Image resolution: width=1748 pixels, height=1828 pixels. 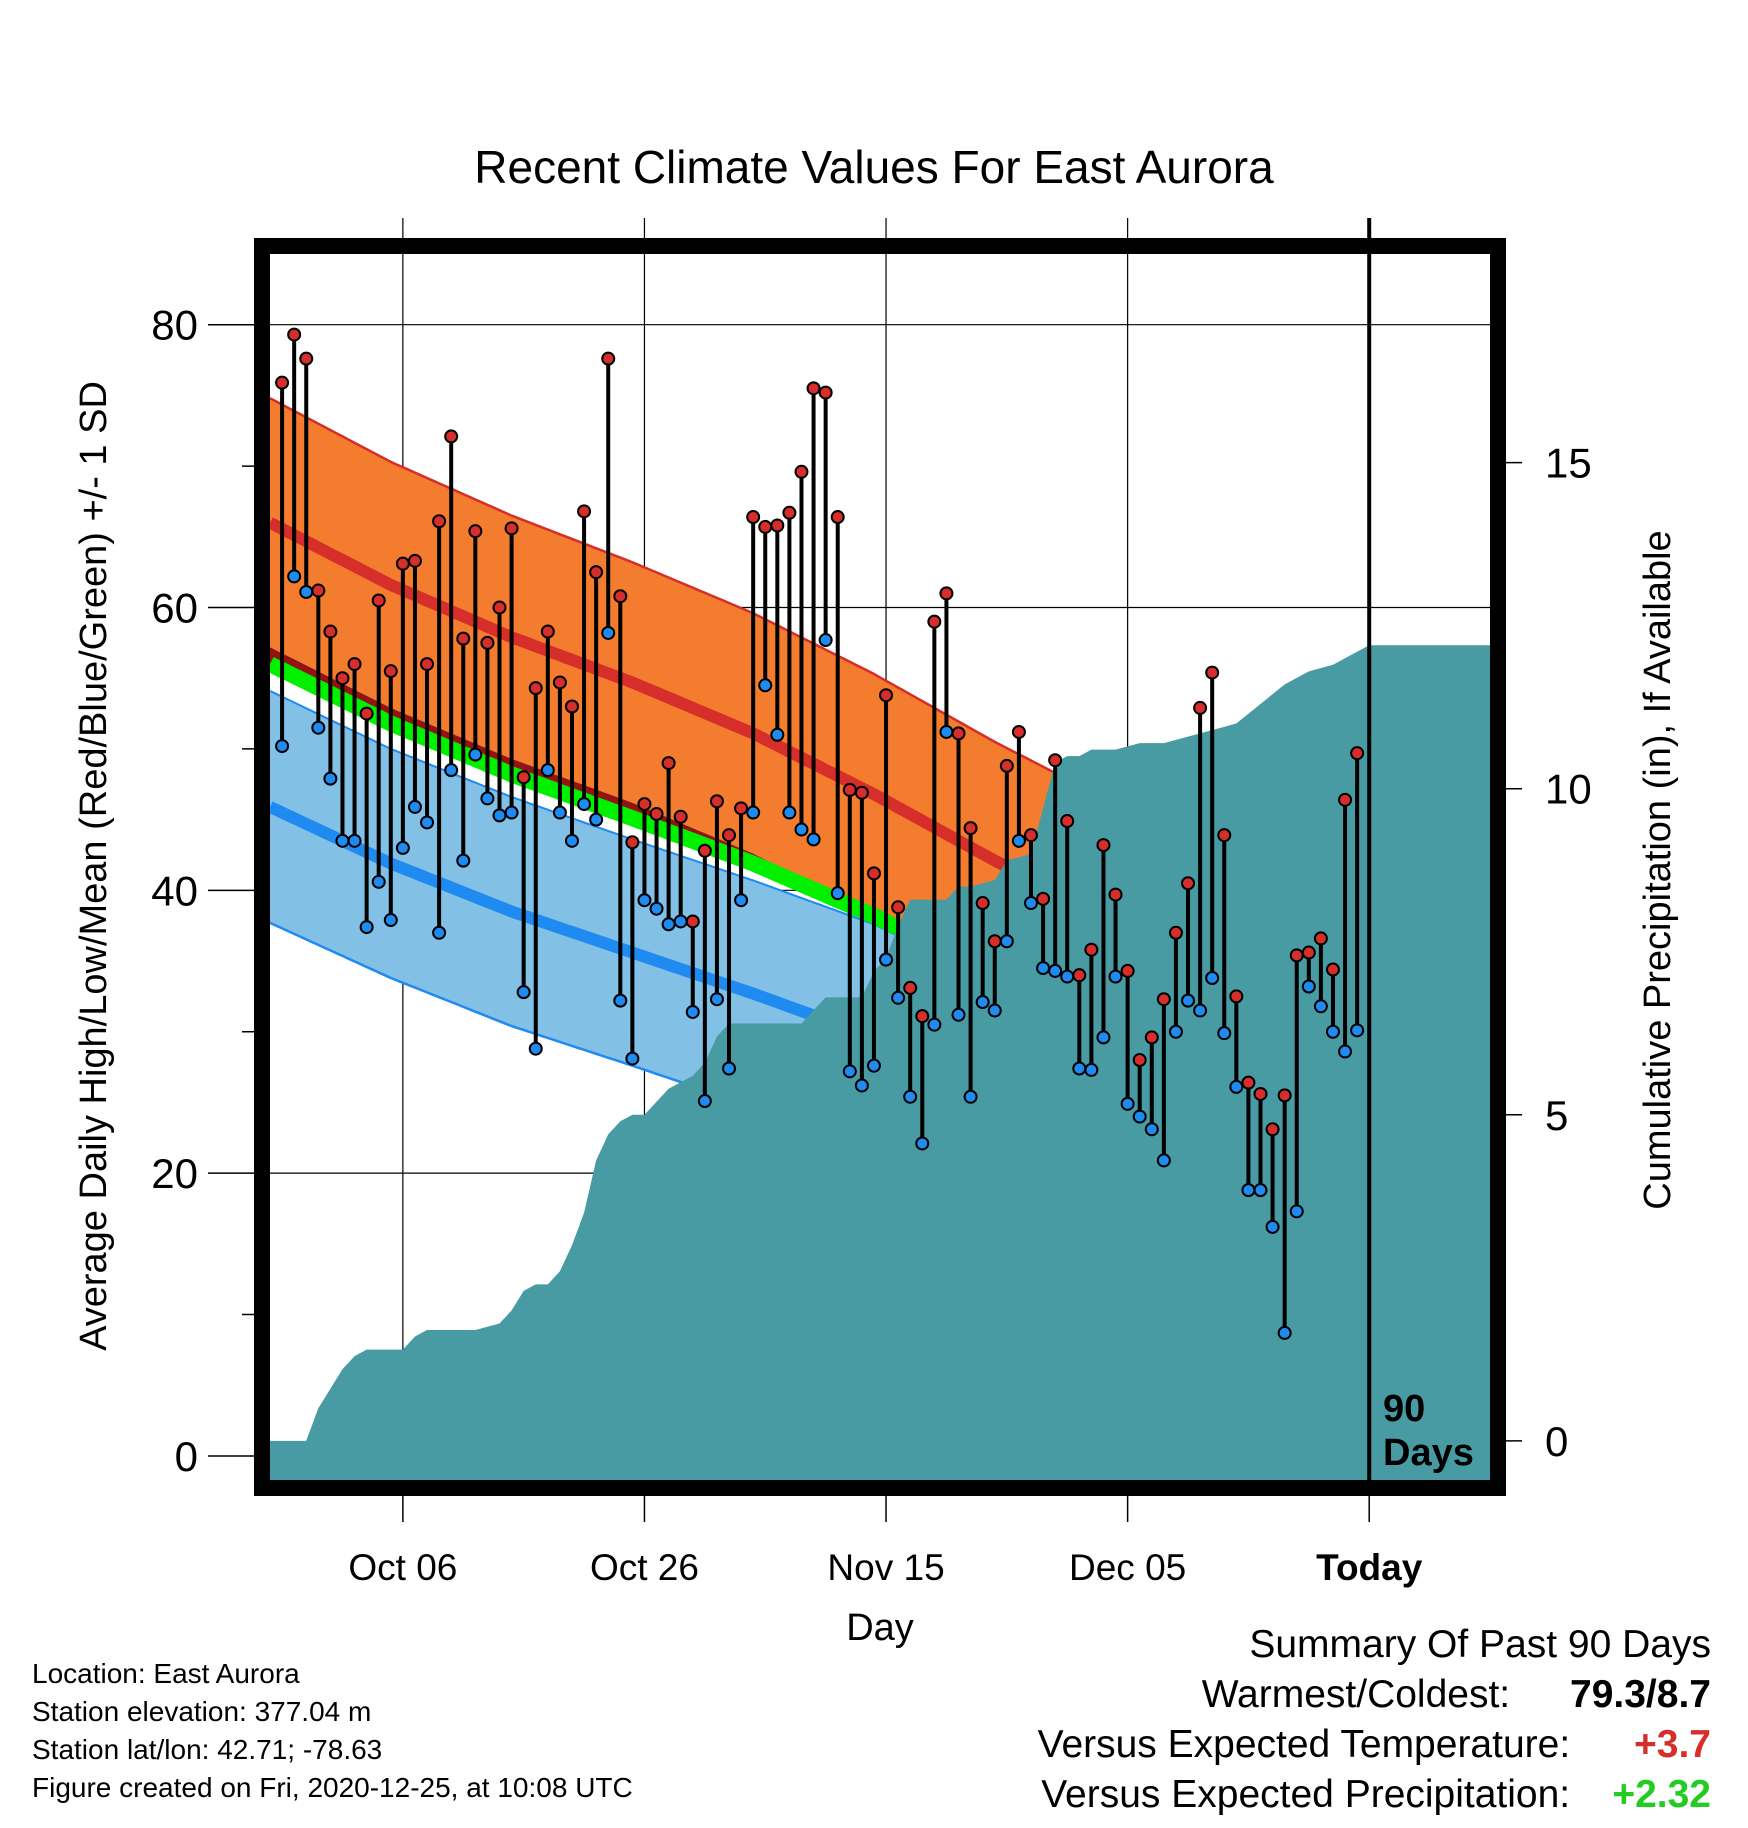 I want to click on y-tick-label: 60, so click(x=174, y=608).